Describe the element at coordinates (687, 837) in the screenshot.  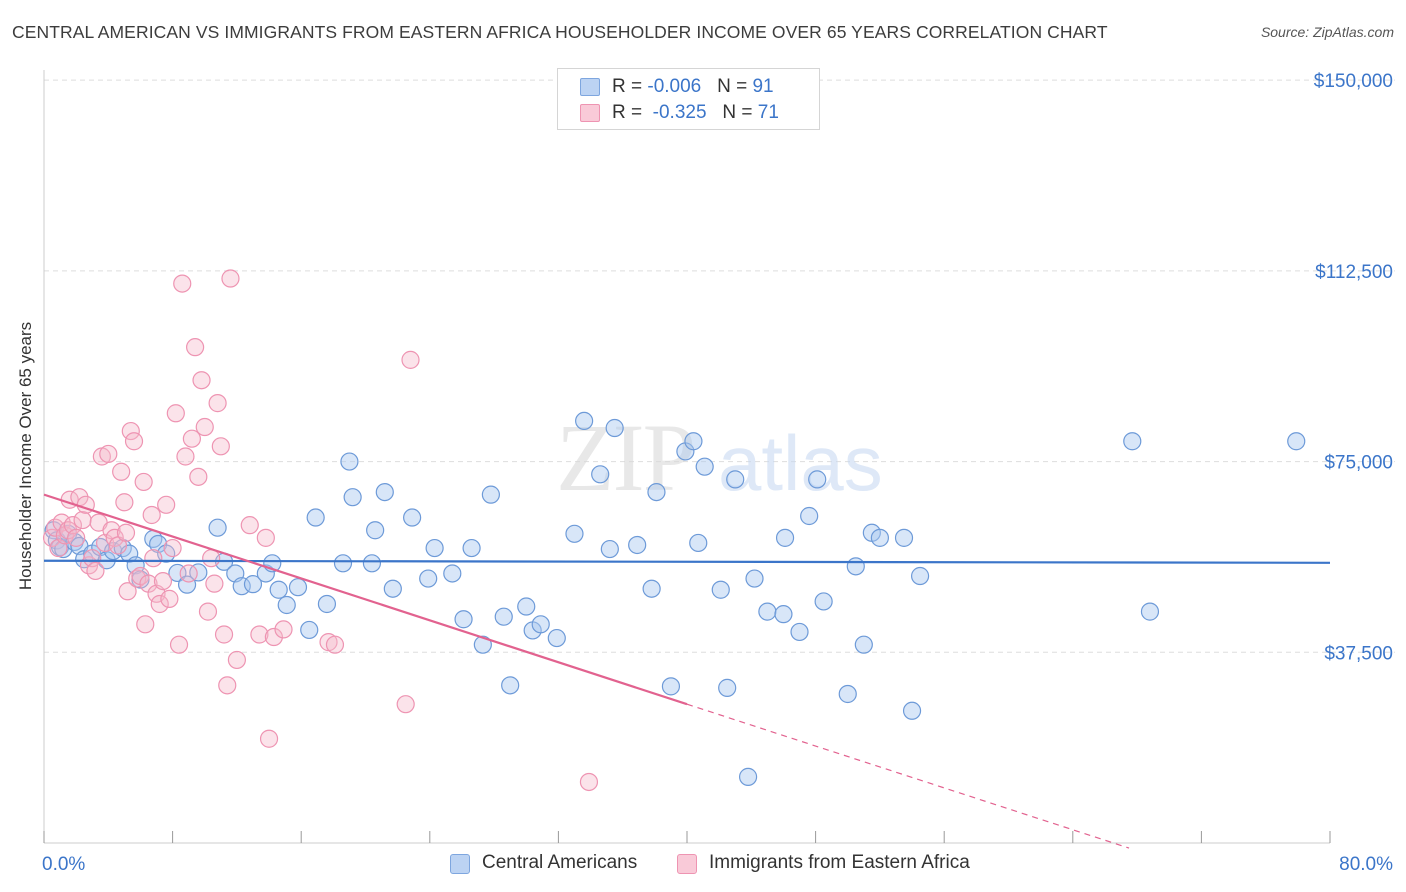
I see `axis-ticks` at that location.